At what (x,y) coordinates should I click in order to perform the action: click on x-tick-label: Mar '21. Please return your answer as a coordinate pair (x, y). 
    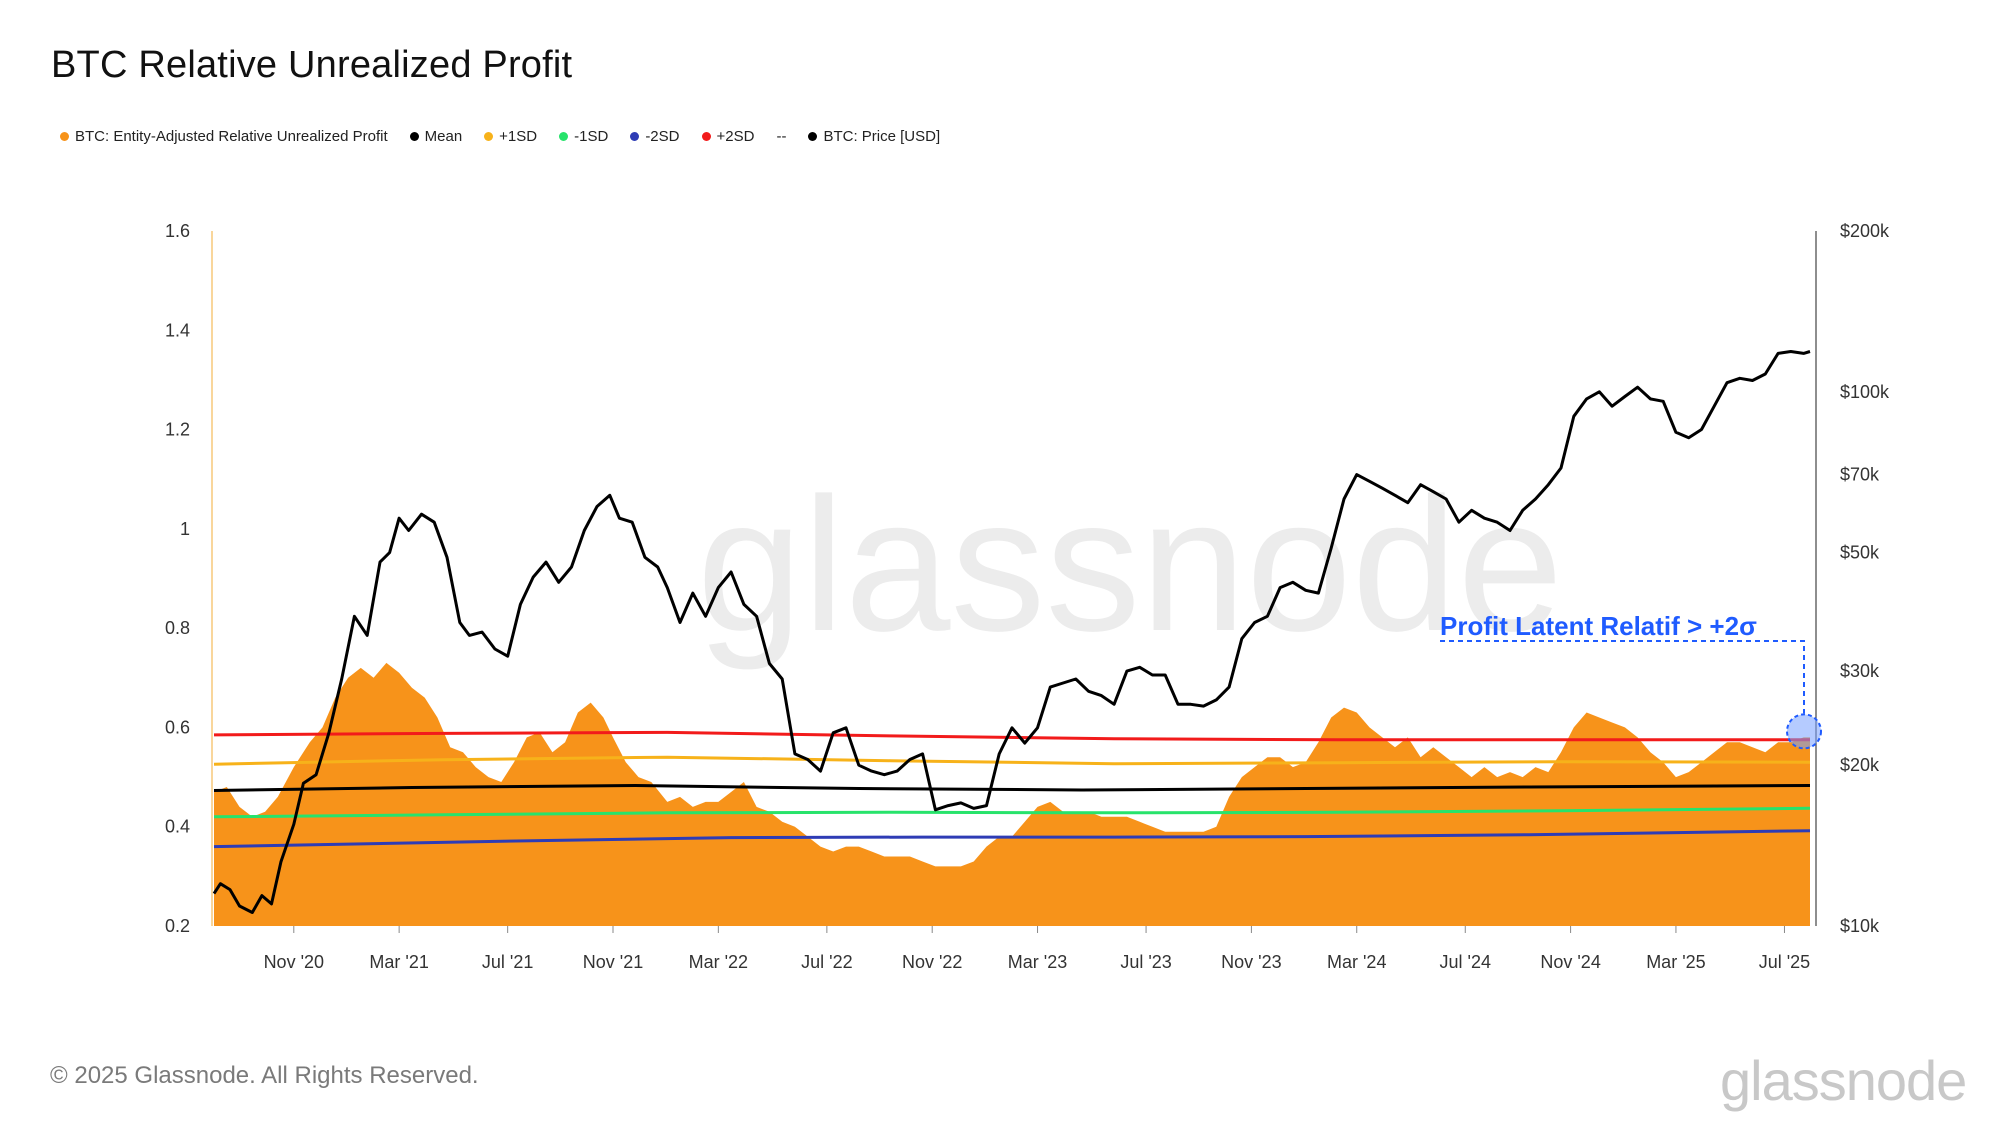
    Looking at the image, I should click on (398, 962).